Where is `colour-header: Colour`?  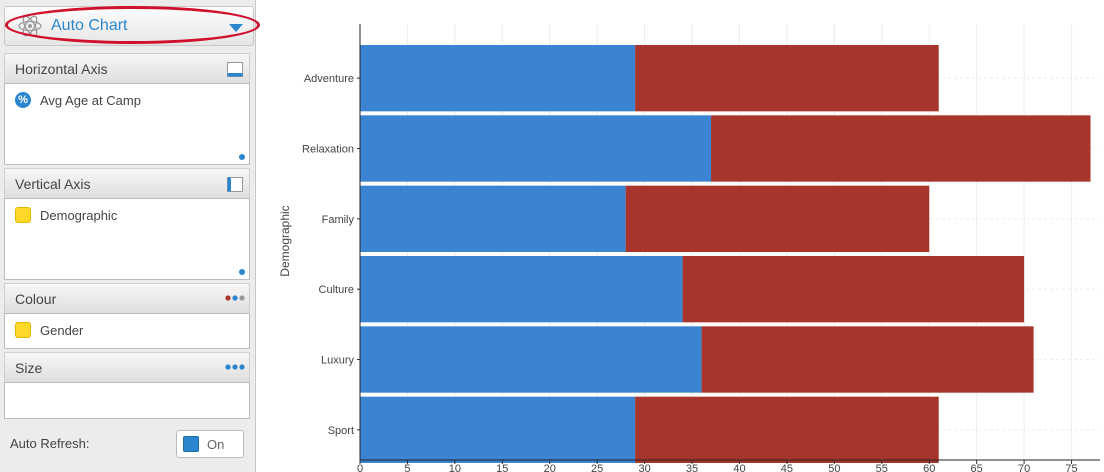 colour-header: Colour is located at coordinates (127, 298).